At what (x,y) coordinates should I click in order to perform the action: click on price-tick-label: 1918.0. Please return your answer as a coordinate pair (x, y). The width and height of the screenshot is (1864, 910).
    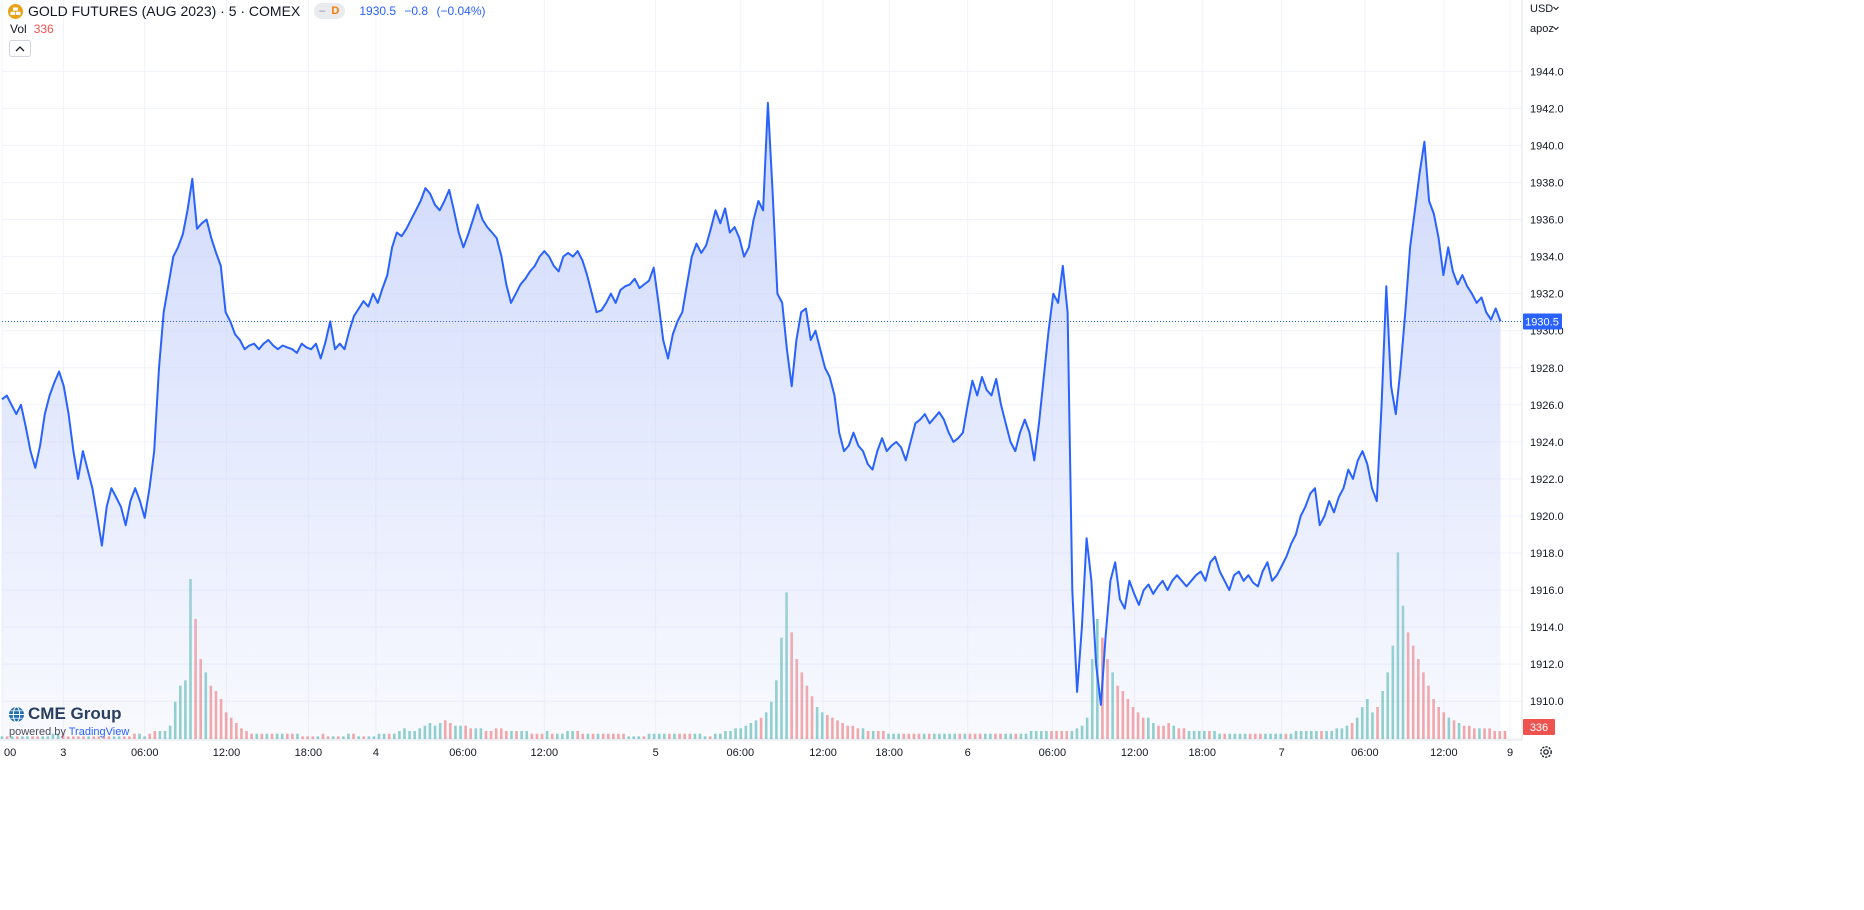
    Looking at the image, I should click on (1547, 554).